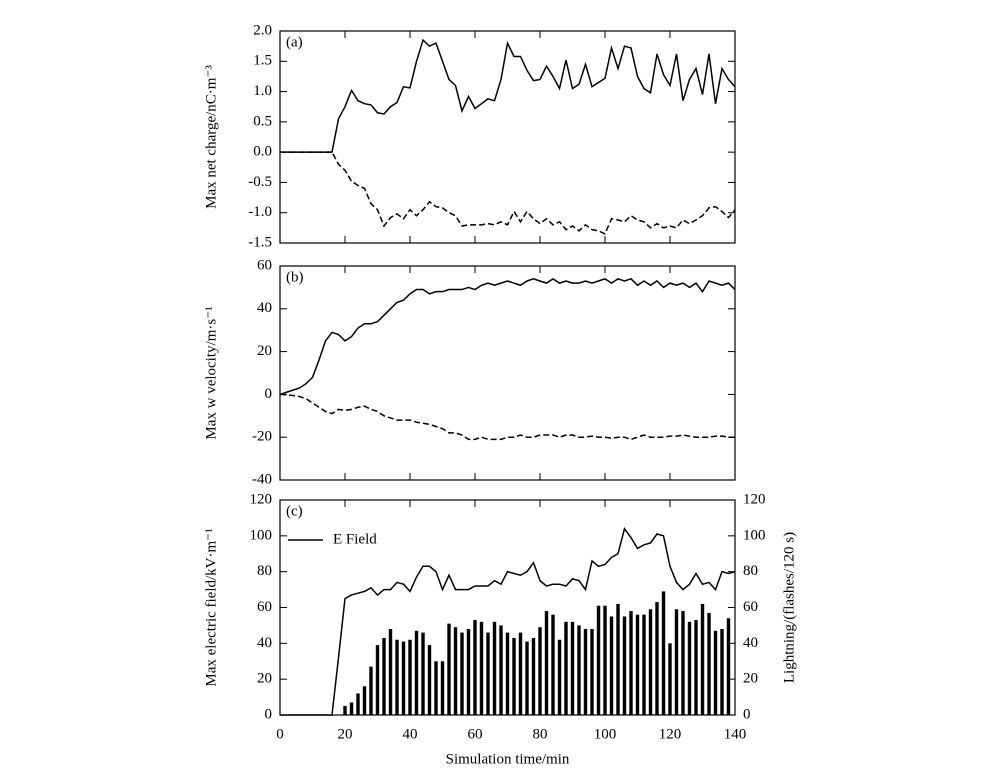 The height and width of the screenshot is (776, 1000). I want to click on y-tick-label: 1.5, so click(262, 61).